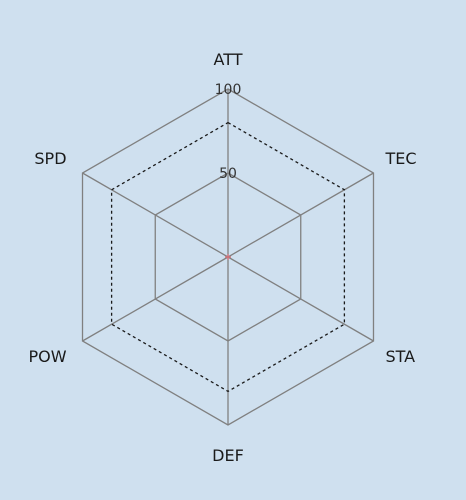 The image size is (466, 500). Describe the element at coordinates (228, 90) in the screenshot. I see `tick-label-100: 100` at that location.